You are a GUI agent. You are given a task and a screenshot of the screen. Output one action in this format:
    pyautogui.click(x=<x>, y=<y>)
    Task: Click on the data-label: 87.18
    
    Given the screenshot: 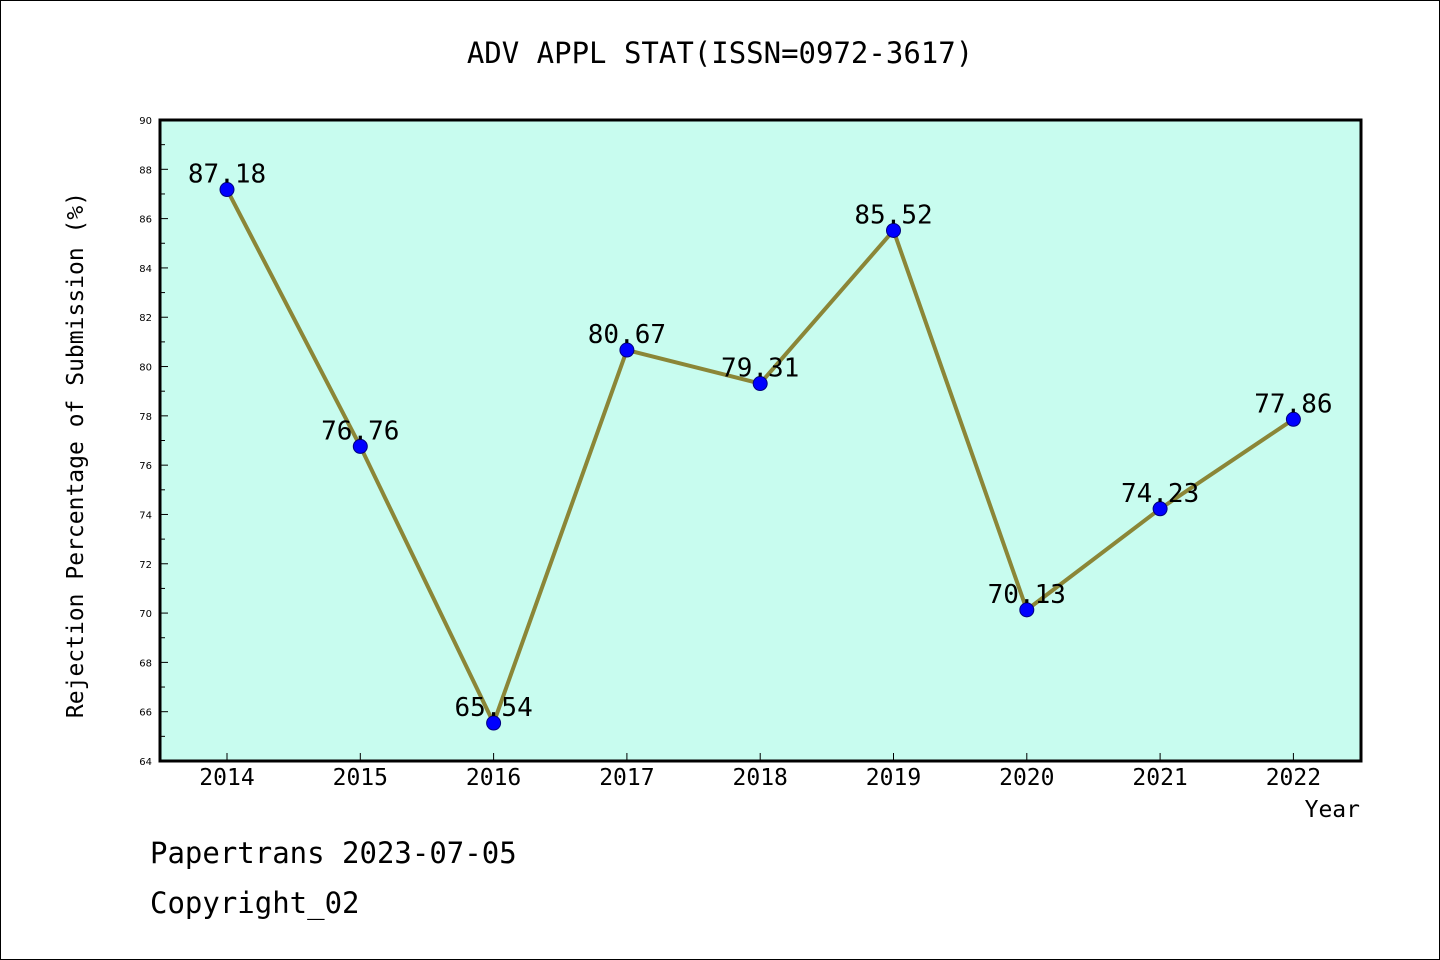 What is the action you would take?
    pyautogui.click(x=227, y=175)
    